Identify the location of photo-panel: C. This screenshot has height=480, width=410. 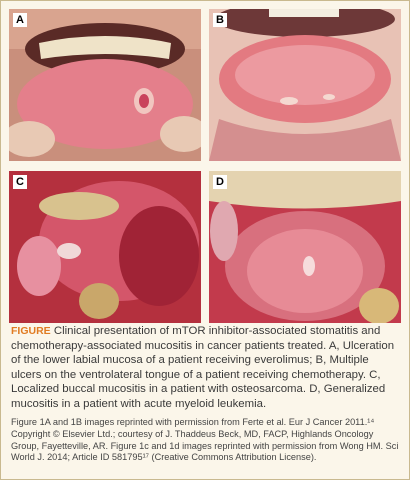
(105, 247).